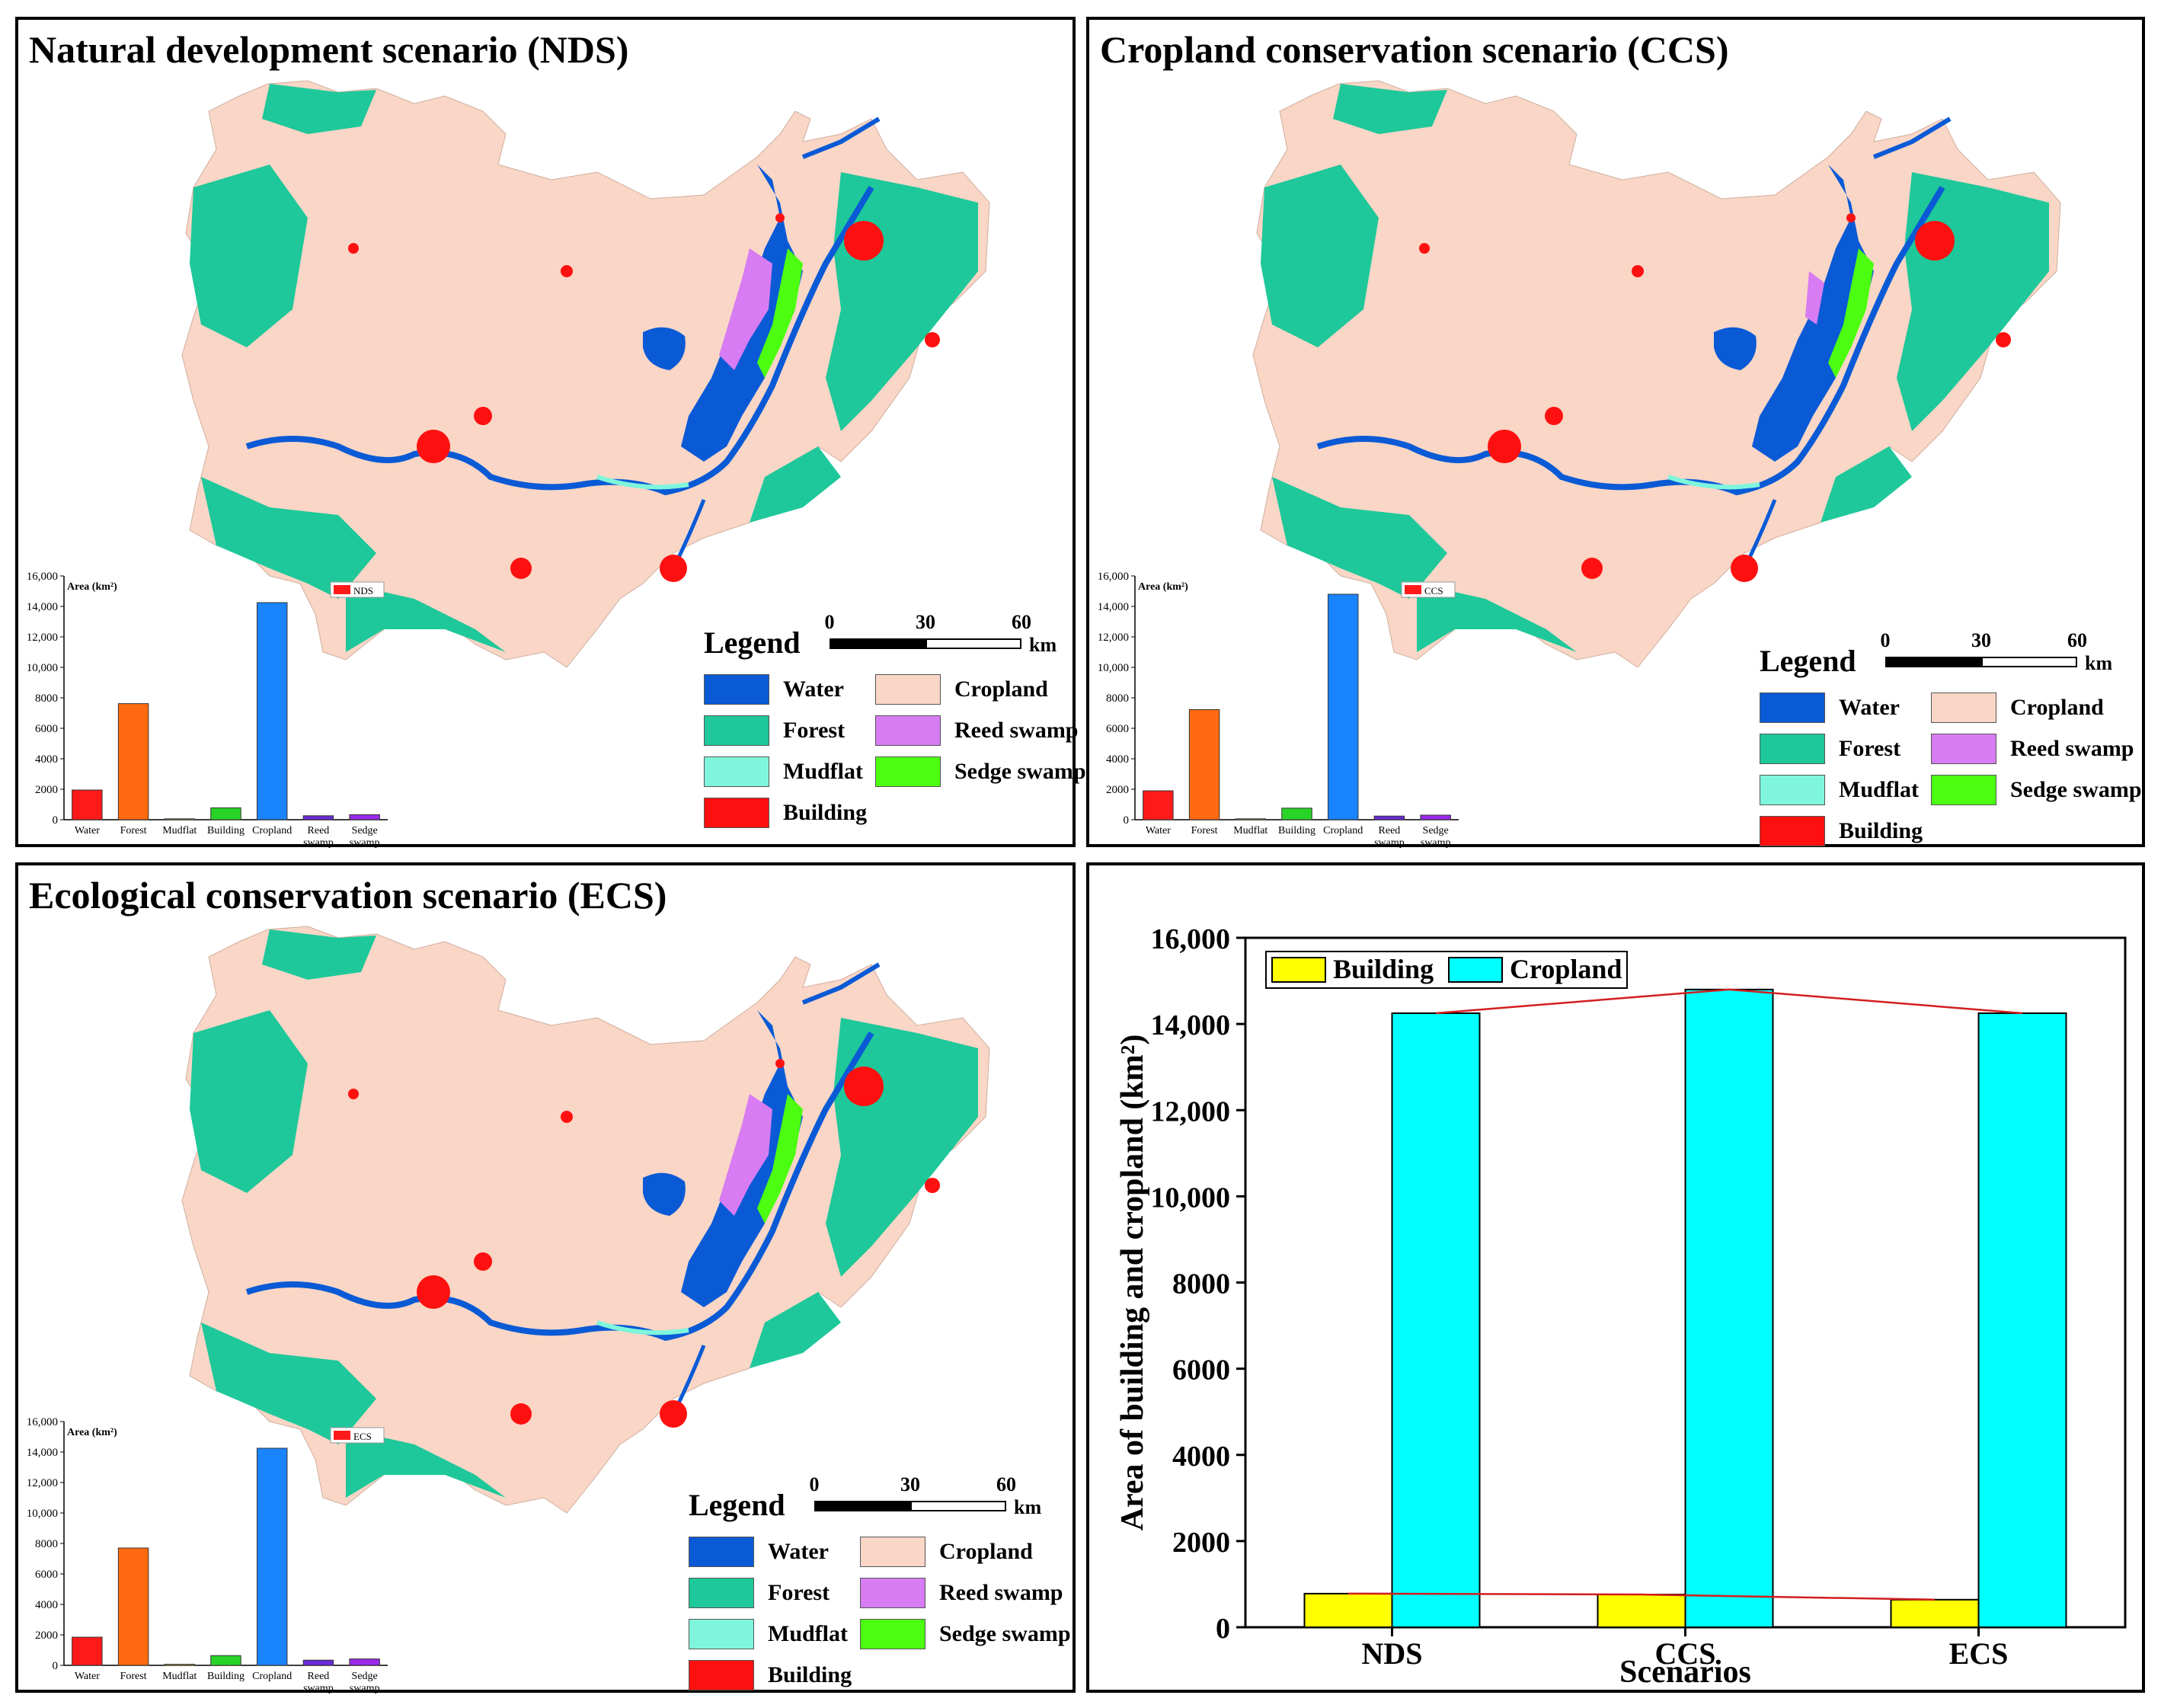 This screenshot has height=1708, width=2161. I want to click on x-tick-label: Building, so click(1296, 831).